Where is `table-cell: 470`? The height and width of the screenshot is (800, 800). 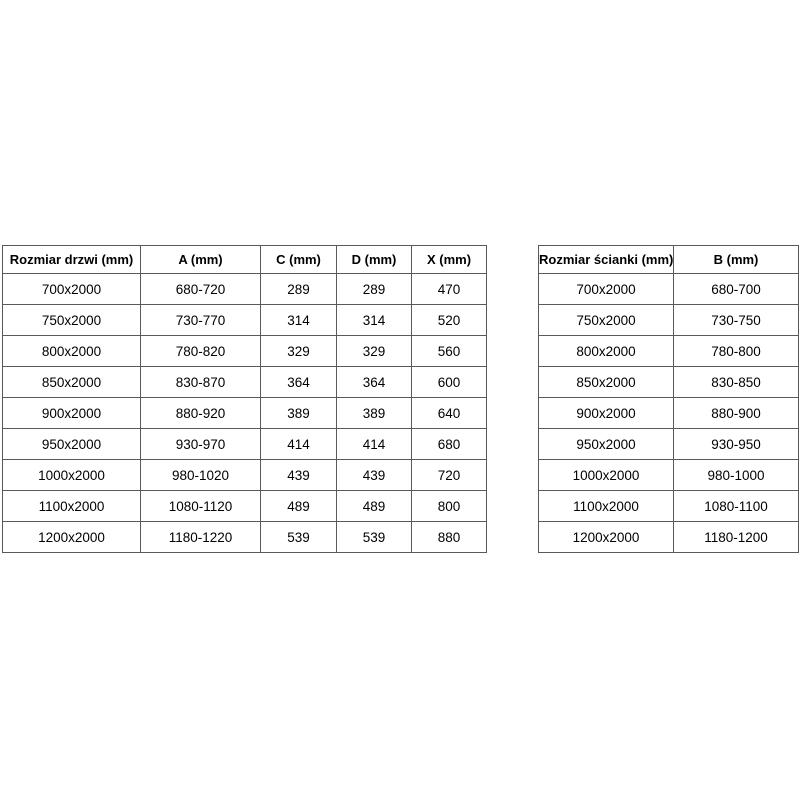
table-cell: 470 is located at coordinates (449, 289).